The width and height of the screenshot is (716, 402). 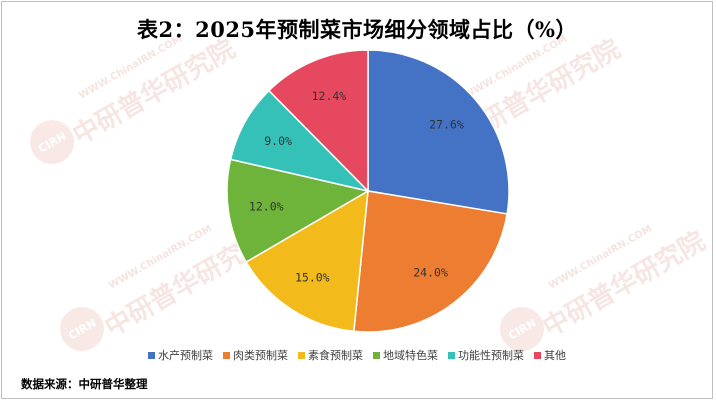 What do you see at coordinates (329, 96) in the screenshot?
I see `data-label: 12.4%` at bounding box center [329, 96].